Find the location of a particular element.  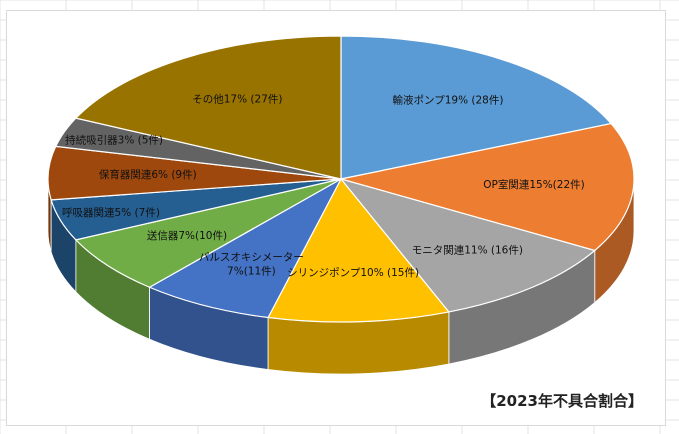

slice-data-label-2: OP室関連15%(22件) is located at coordinates (534, 184).